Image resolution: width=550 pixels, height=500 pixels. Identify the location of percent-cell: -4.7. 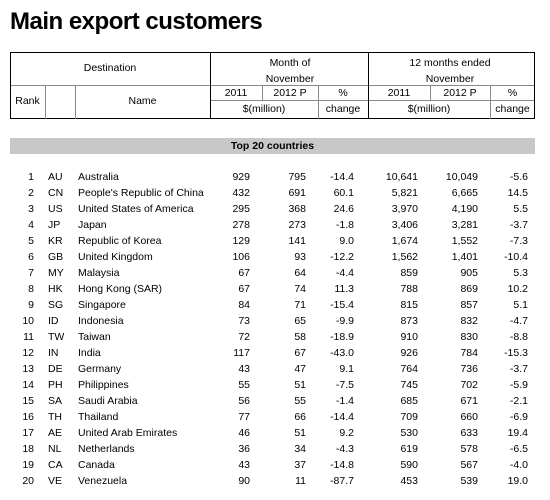
(518, 321).